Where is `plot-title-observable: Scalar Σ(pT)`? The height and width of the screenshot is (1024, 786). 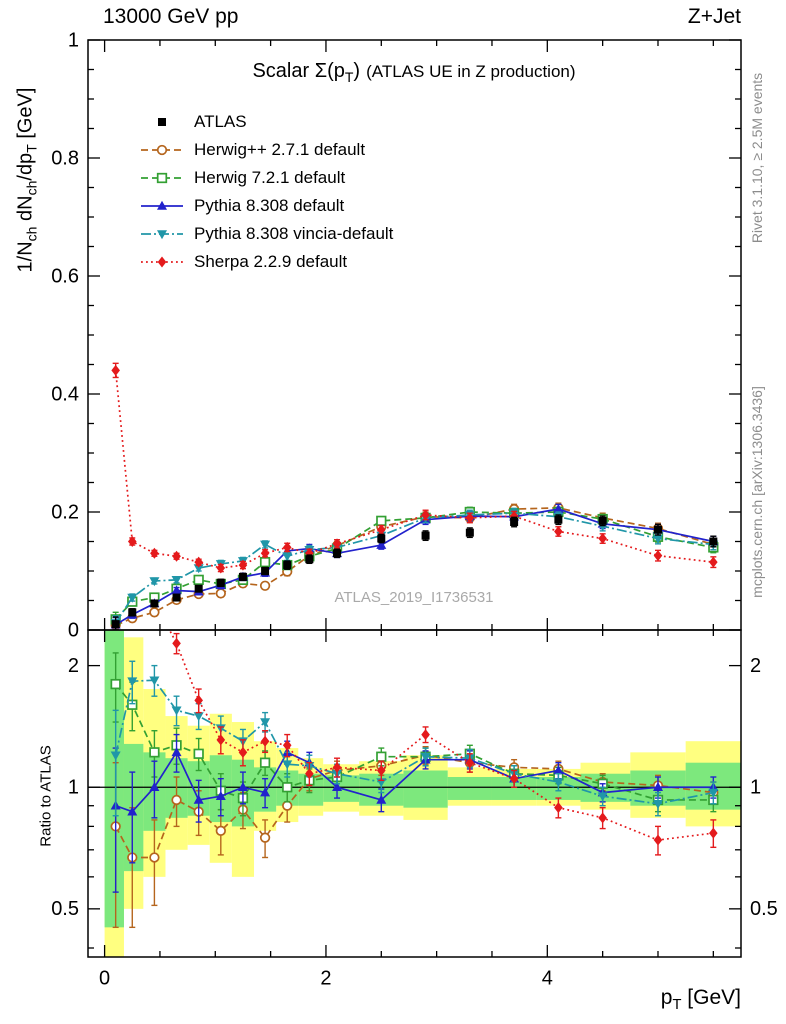 plot-title-observable: Scalar Σ(pT) is located at coordinates (306, 72).